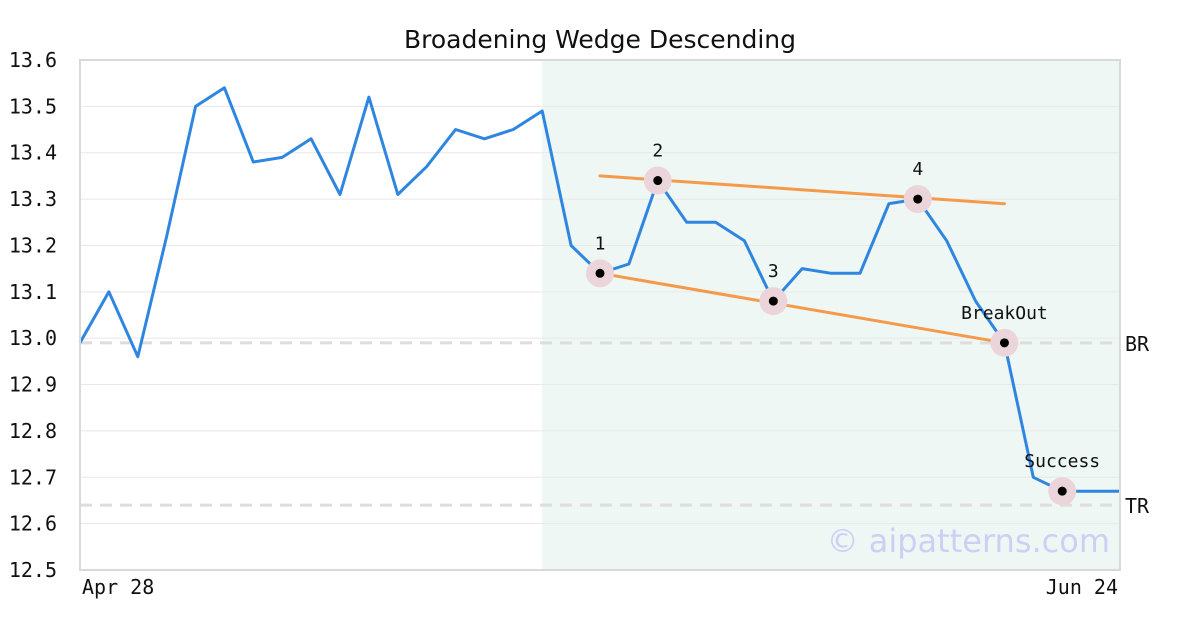 This screenshot has height=630, width=1200. Describe the element at coordinates (600, 243) in the screenshot. I see `marker-label: 1` at that location.